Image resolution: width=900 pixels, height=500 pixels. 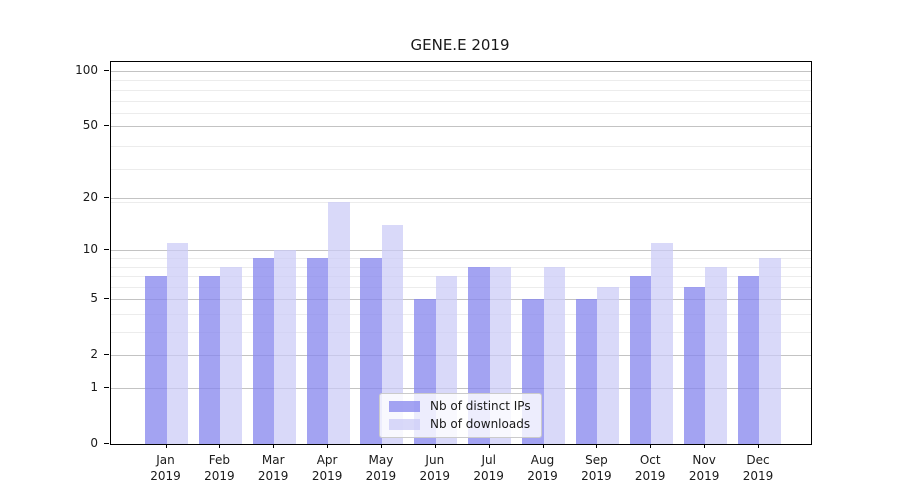 I want to click on legend-item-downloads: Nb of downloads, so click(x=460, y=424).